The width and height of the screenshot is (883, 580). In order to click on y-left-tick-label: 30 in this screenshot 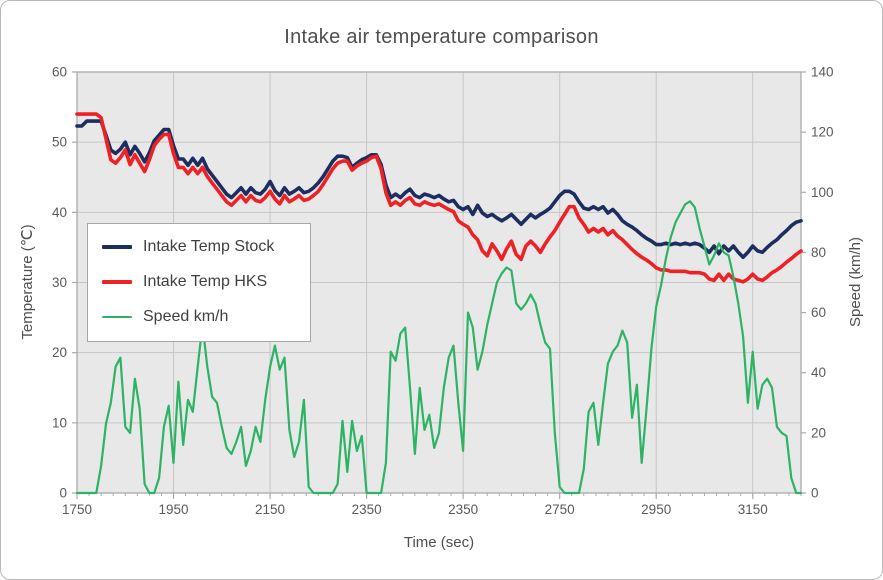, I will do `click(59, 282)`.